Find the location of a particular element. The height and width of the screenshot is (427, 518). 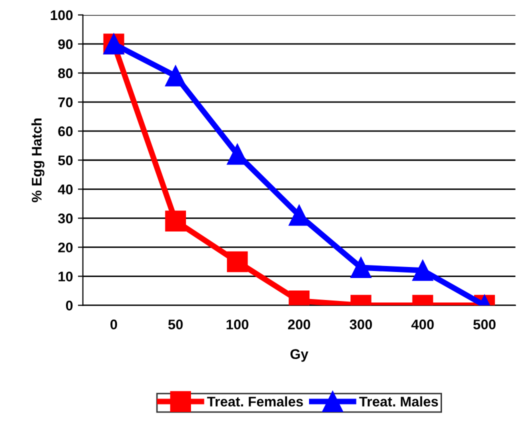

y-tick-label: 10 is located at coordinates (65, 277).